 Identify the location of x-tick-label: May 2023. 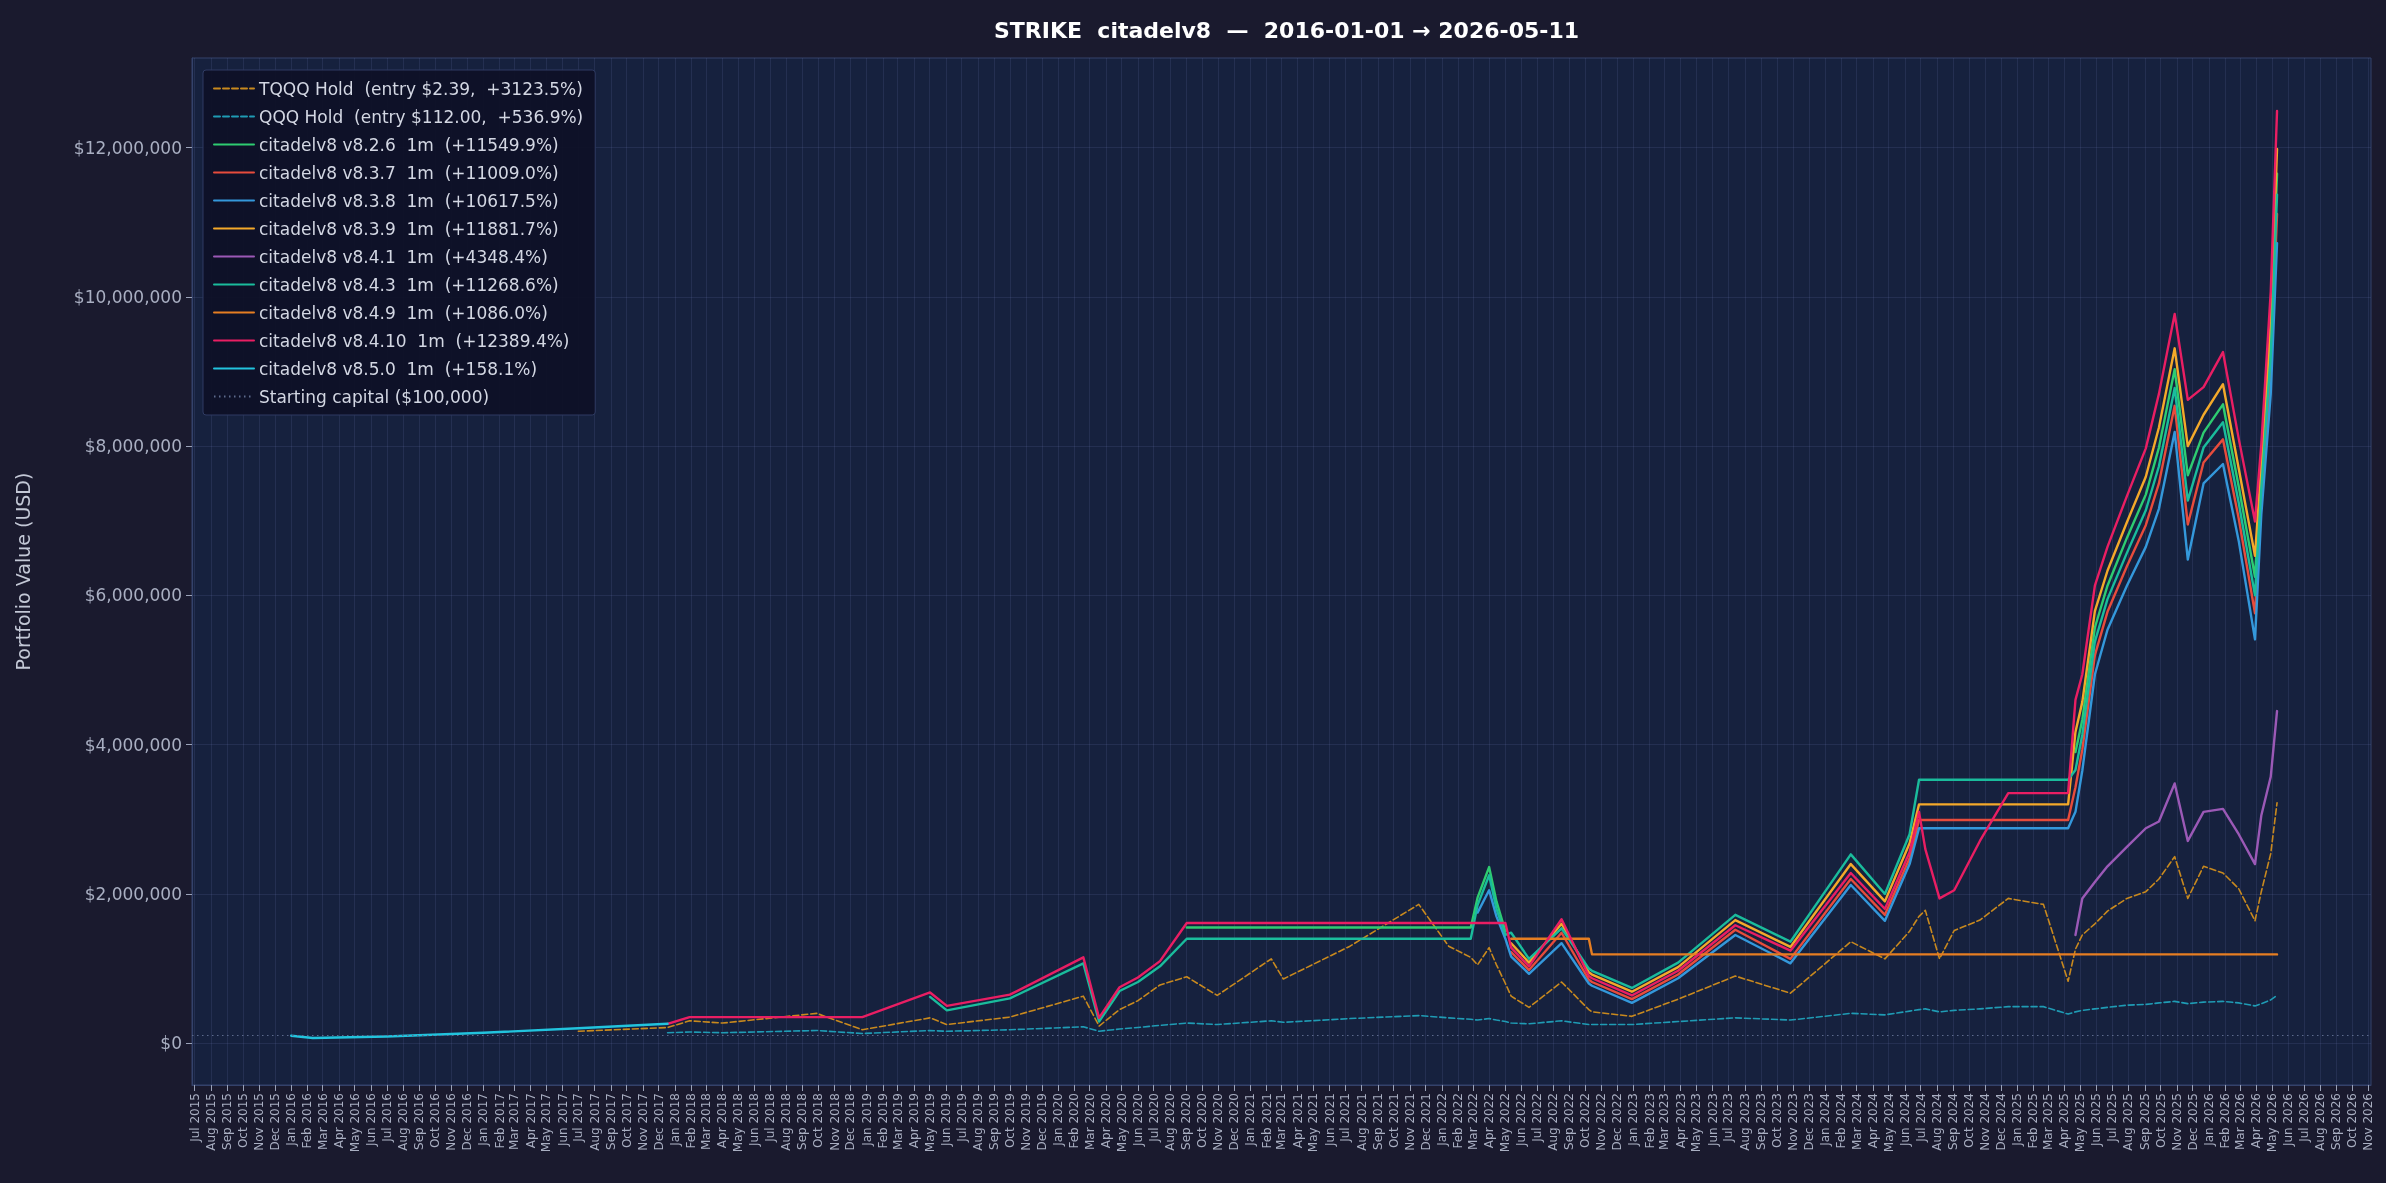
(1696, 1123).